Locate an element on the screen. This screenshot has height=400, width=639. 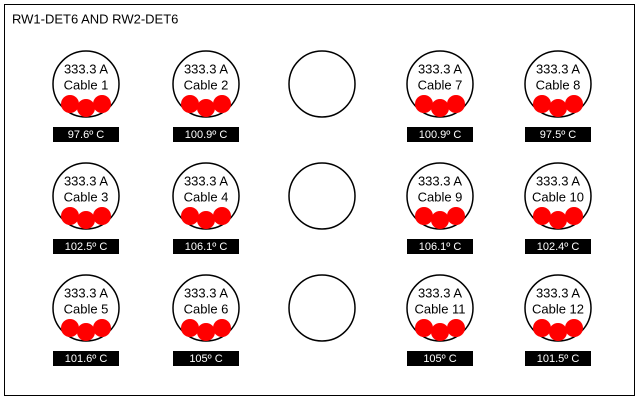
cable-name: Cable 4 is located at coordinates (206, 196).